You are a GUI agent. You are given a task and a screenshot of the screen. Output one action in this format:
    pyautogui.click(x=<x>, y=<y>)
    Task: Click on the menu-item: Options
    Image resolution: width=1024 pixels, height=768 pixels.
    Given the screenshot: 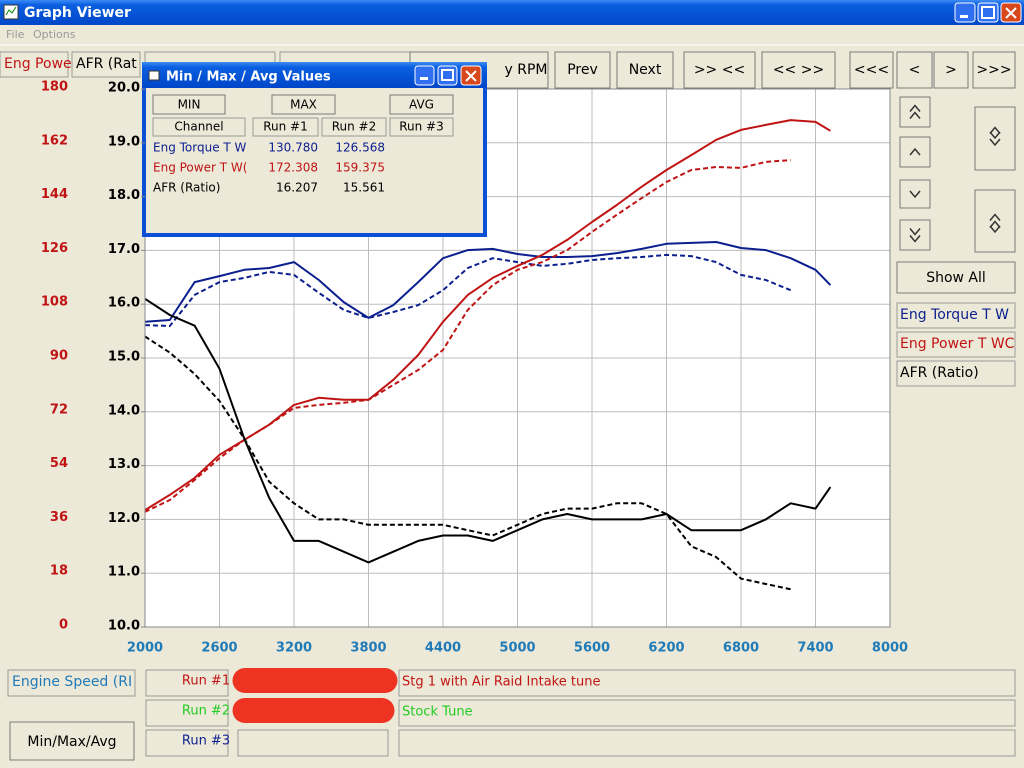 What is the action you would take?
    pyautogui.click(x=54, y=34)
    